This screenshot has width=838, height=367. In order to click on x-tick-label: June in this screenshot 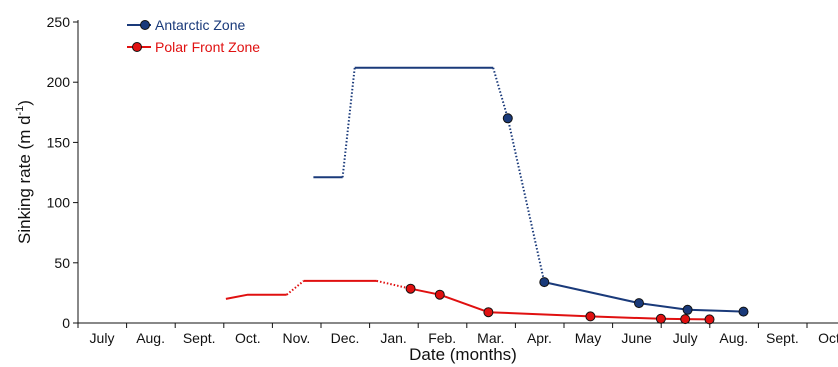, I will do `click(636, 338)`.